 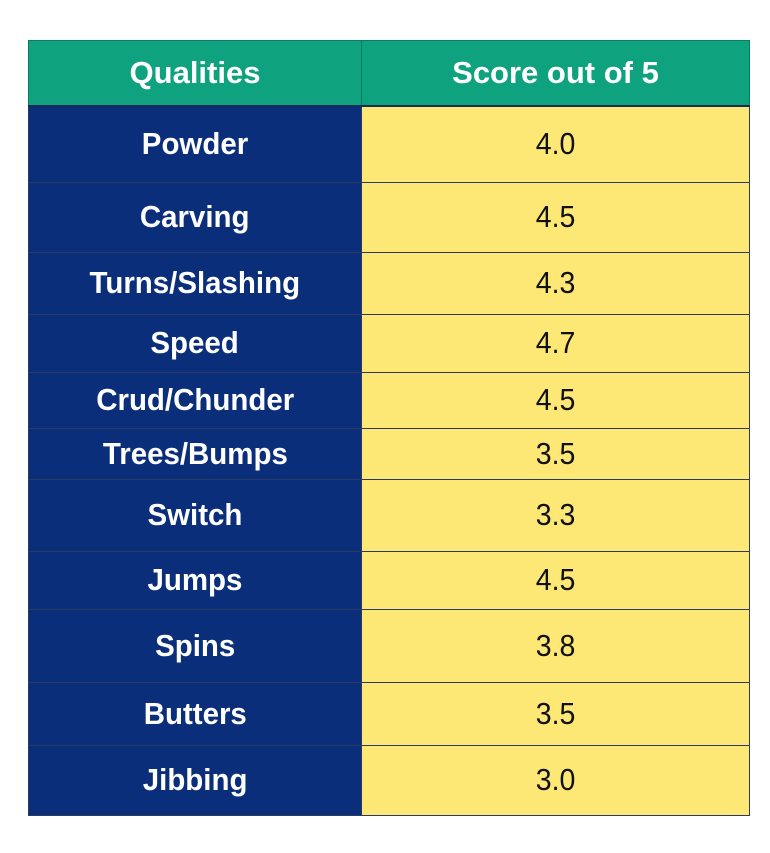 I want to click on quality-label: Jibbing, so click(x=195, y=779).